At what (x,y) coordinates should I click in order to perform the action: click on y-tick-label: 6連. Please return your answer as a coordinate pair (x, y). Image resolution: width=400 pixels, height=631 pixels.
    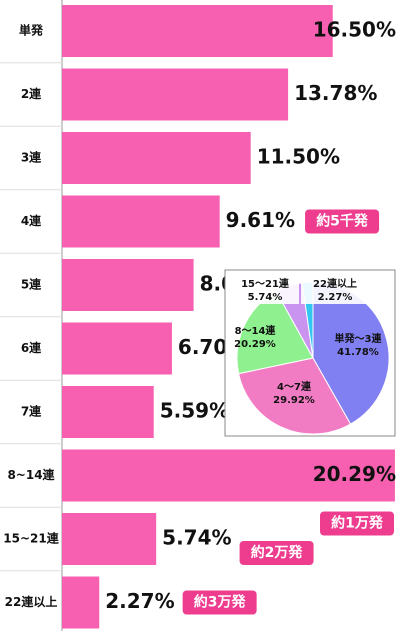
    Looking at the image, I should click on (31, 347).